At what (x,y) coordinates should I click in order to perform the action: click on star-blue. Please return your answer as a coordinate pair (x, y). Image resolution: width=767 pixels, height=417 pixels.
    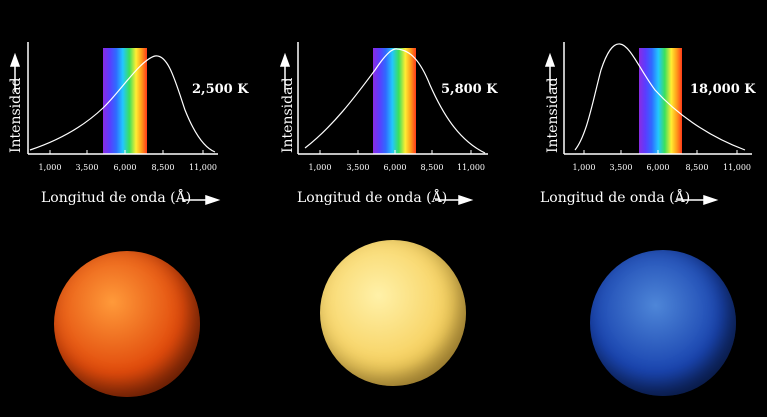
    Looking at the image, I should click on (663, 323).